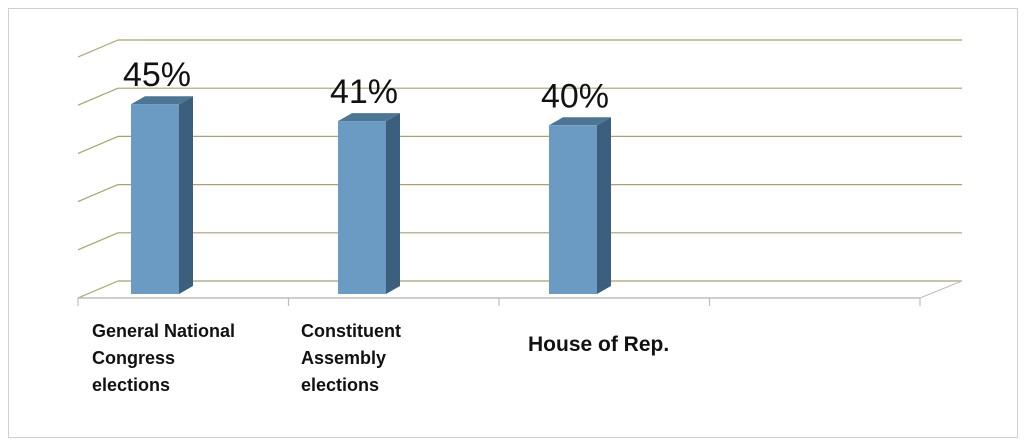  What do you see at coordinates (351, 358) in the screenshot?
I see `category-label: Constituent Assembly elections` at bounding box center [351, 358].